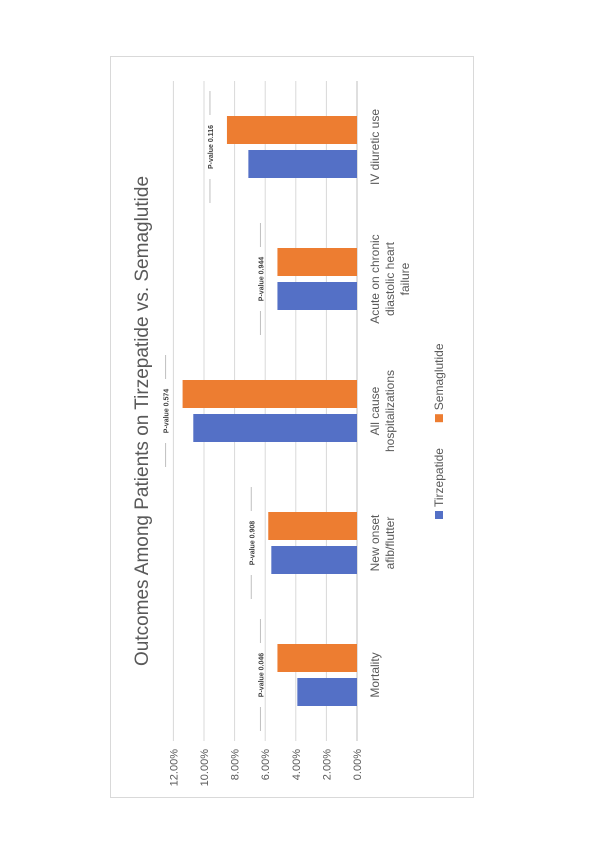 The height and width of the screenshot is (841, 595). I want to click on y-tick-label: 4.00%, so click(297, 764).